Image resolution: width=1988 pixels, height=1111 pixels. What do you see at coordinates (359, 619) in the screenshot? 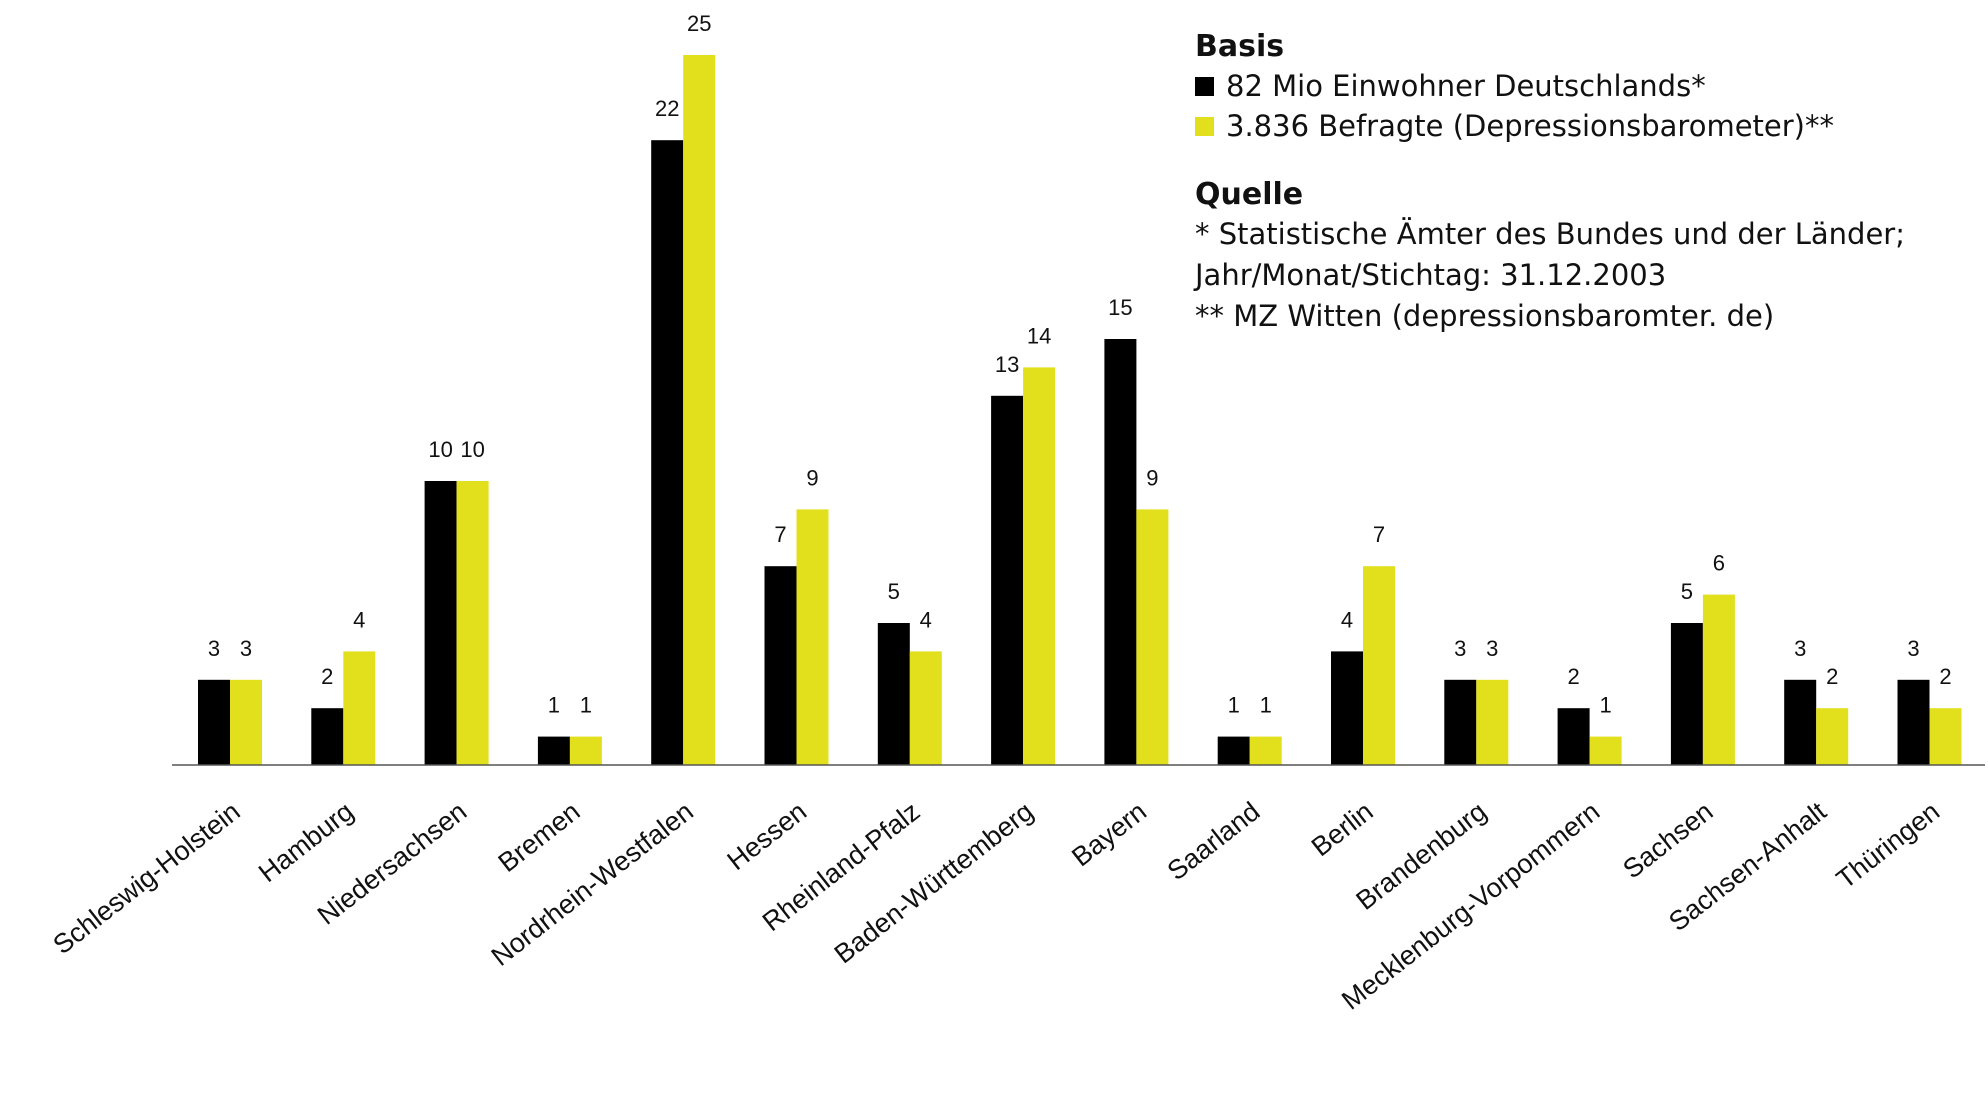
I see `value-label-respondents-1: 4` at bounding box center [359, 619].